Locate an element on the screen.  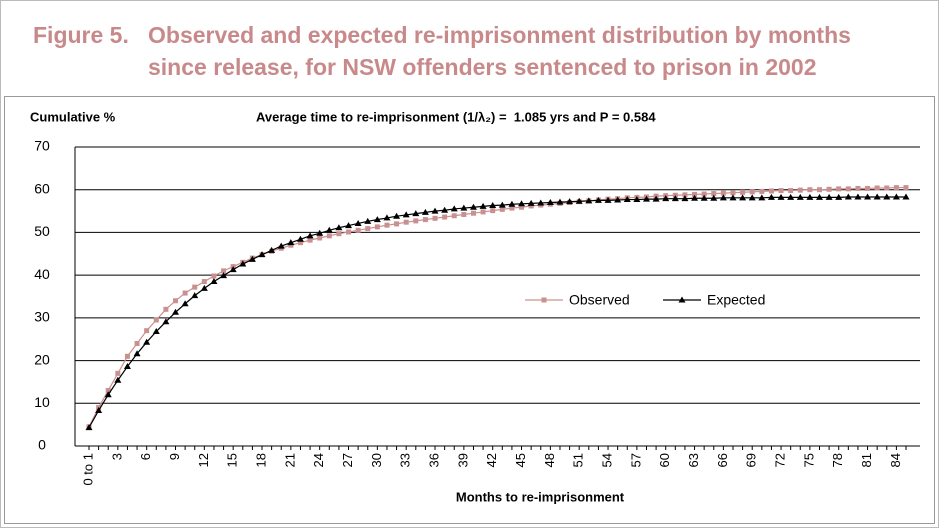
x-tick-label: 60 is located at coordinates (664, 460).